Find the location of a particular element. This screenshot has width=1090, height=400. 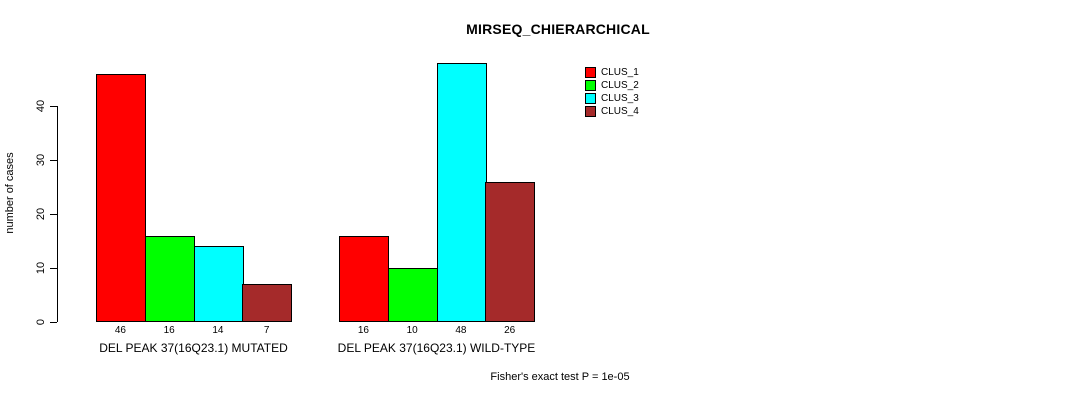

legend-item-clus_4: CLUS_4 is located at coordinates (612, 111).